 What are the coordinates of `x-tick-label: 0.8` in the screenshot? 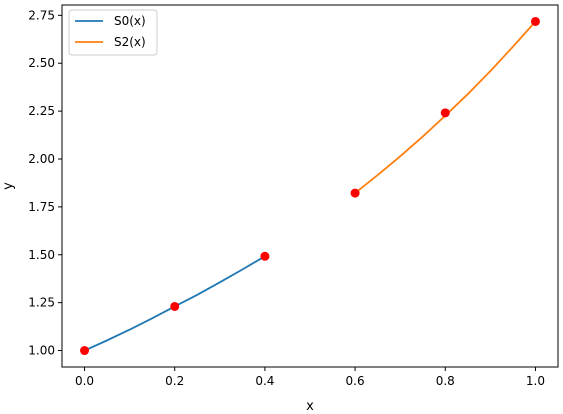 It's located at (445, 381).